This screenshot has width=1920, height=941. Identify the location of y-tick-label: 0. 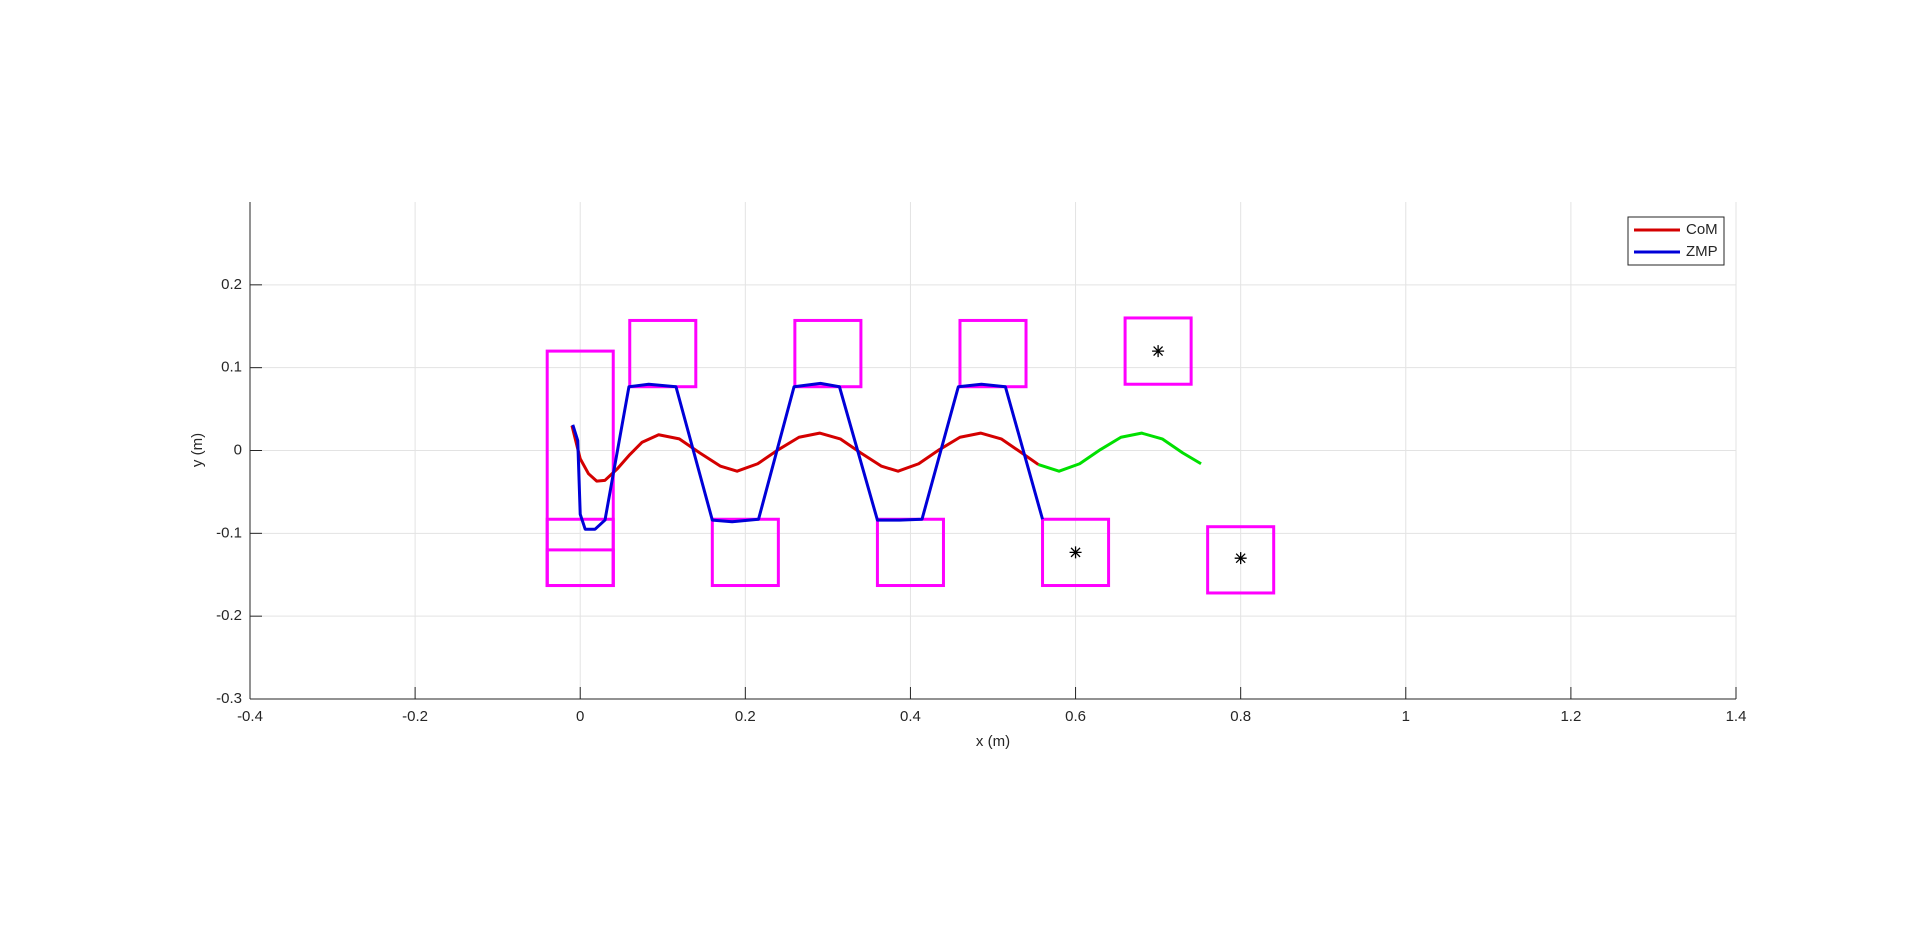
(238, 449).